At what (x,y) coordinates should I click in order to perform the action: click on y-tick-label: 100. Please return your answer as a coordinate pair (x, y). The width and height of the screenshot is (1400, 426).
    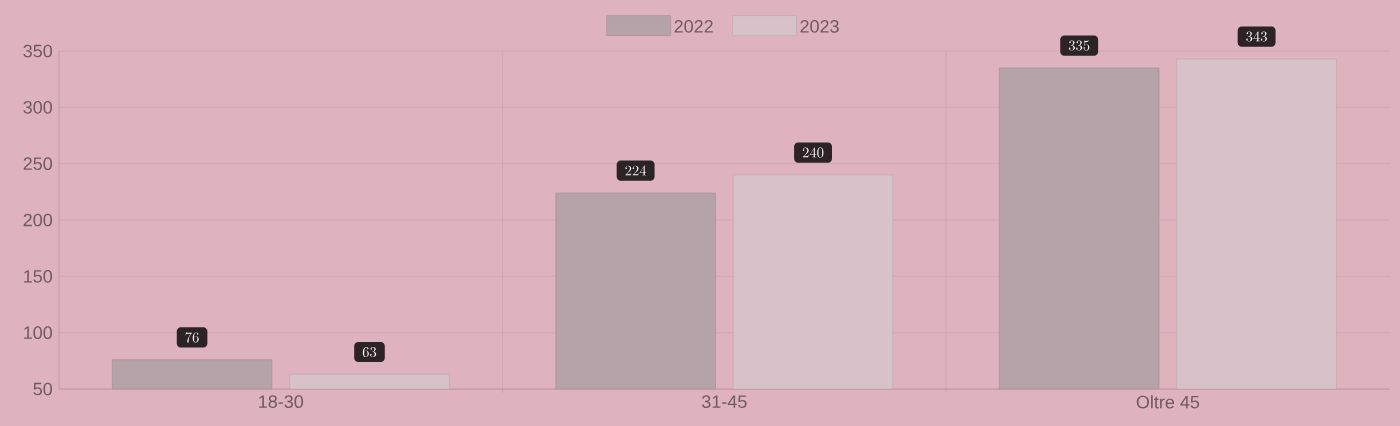
    Looking at the image, I should click on (38, 333).